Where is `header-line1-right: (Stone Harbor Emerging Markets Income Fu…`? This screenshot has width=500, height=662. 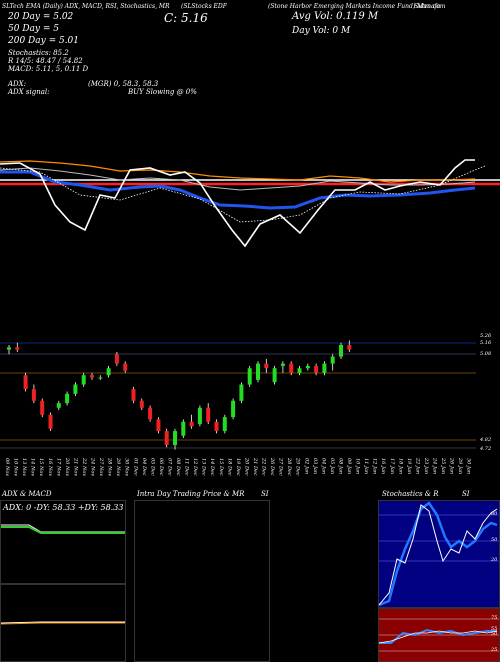
header-line1-right: (Stone Harbor Emerging Markets Income Fu… is located at coordinates (354, 6).